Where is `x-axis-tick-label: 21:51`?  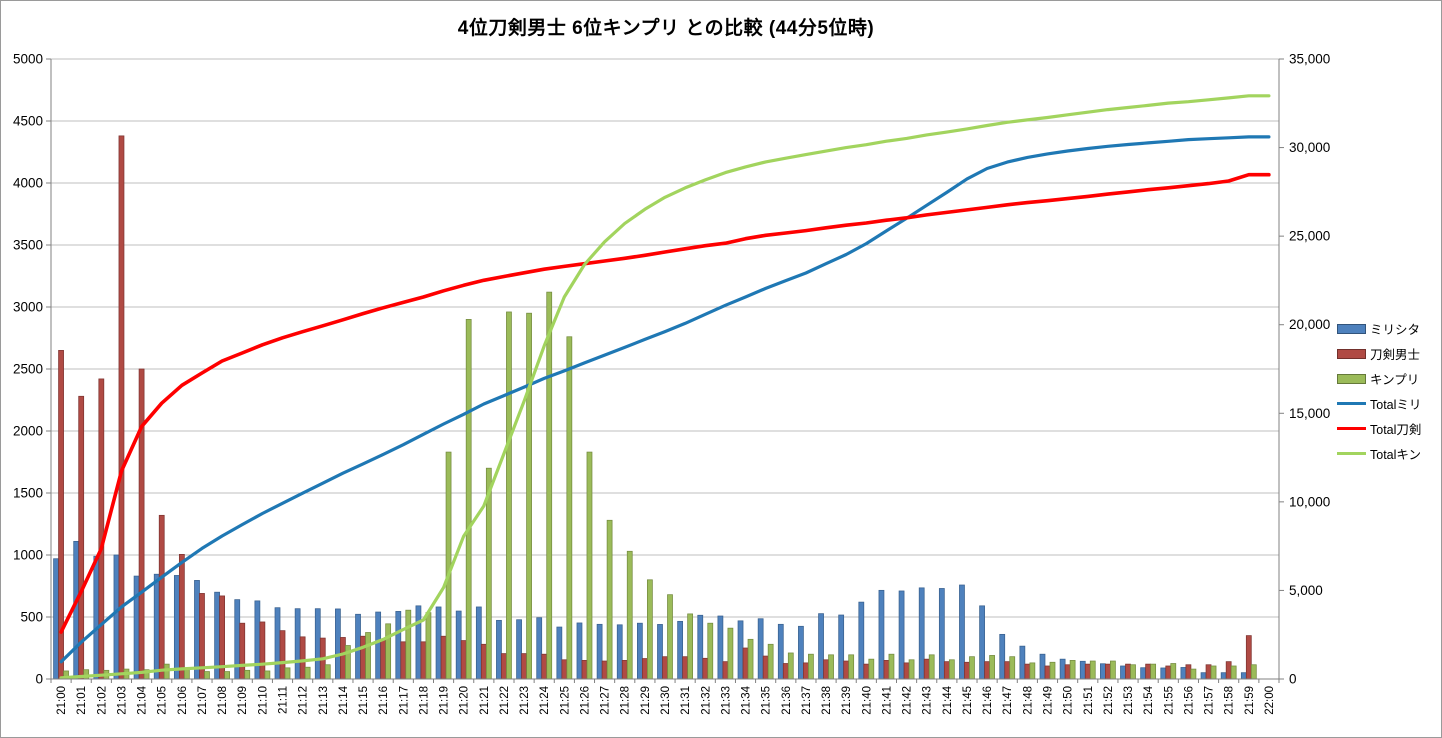 x-axis-tick-label: 21:51 is located at coordinates (1089, 700).